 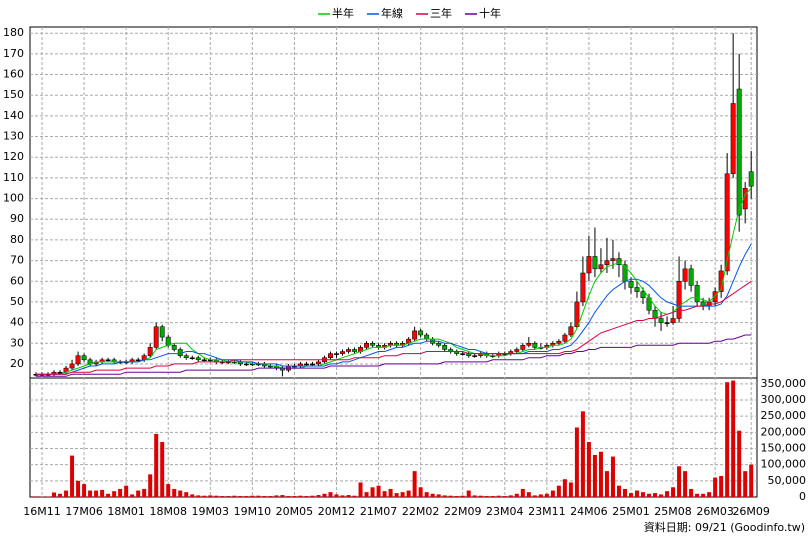 I want to click on y2-tick-label: 250,000, so click(x=784, y=415).